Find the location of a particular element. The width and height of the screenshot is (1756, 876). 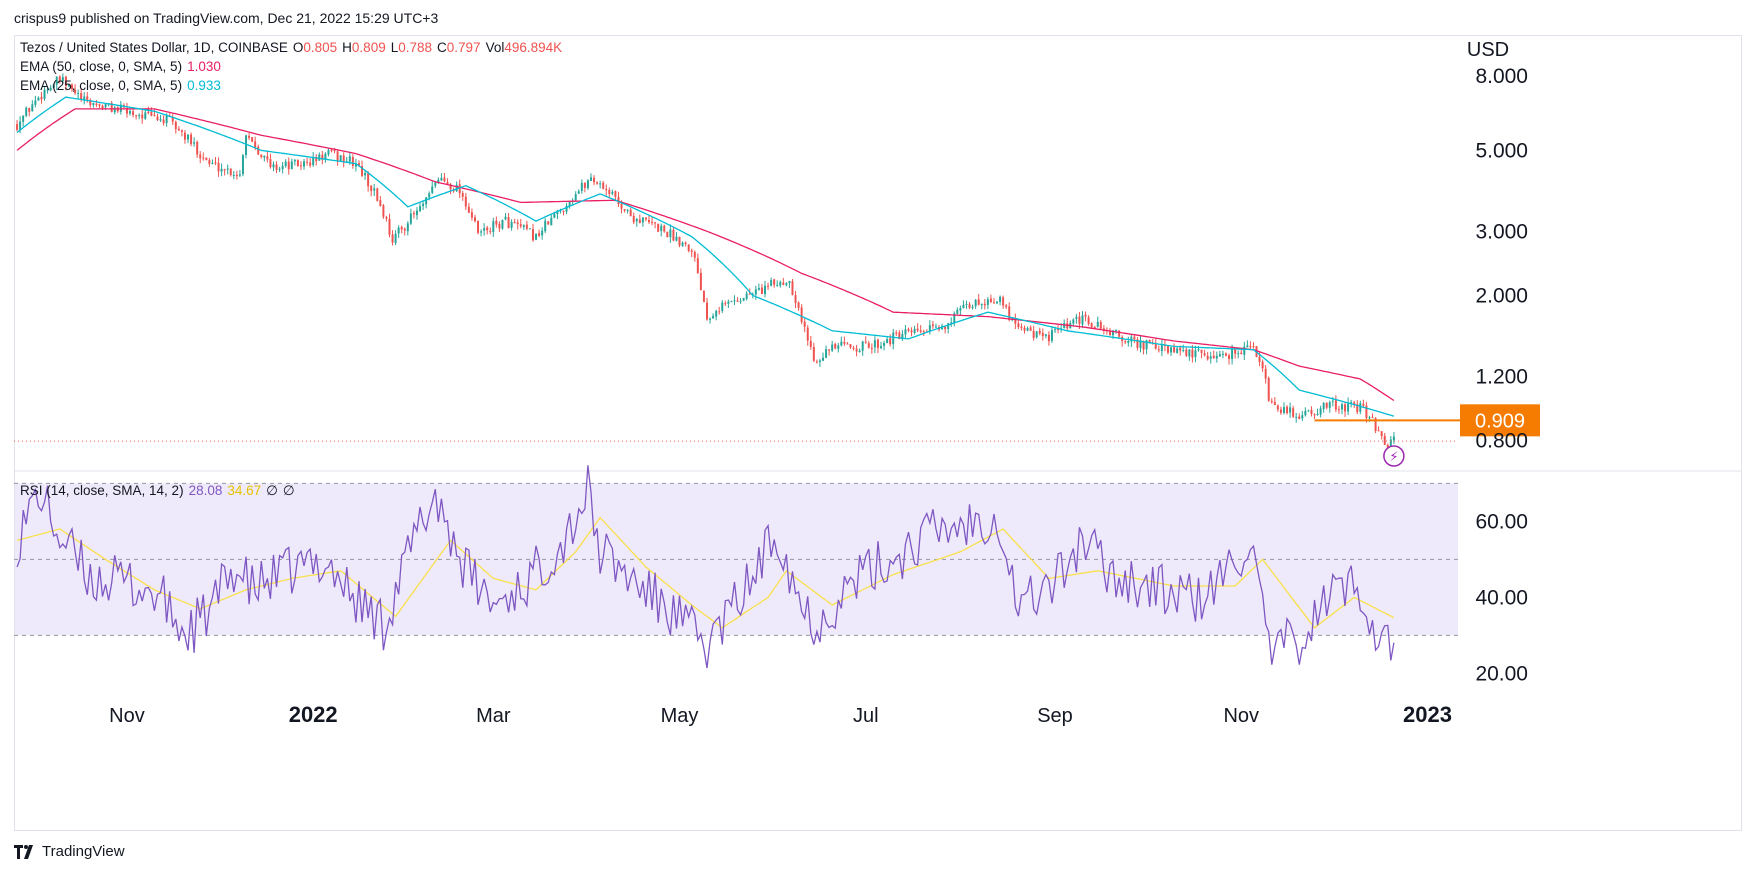

rsi-ma-line is located at coordinates (705, 572).